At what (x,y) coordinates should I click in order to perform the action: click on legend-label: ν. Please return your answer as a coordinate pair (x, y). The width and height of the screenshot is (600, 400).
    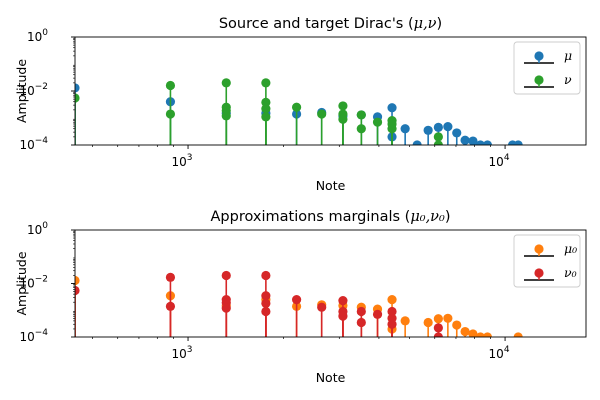
    Looking at the image, I should click on (568, 79).